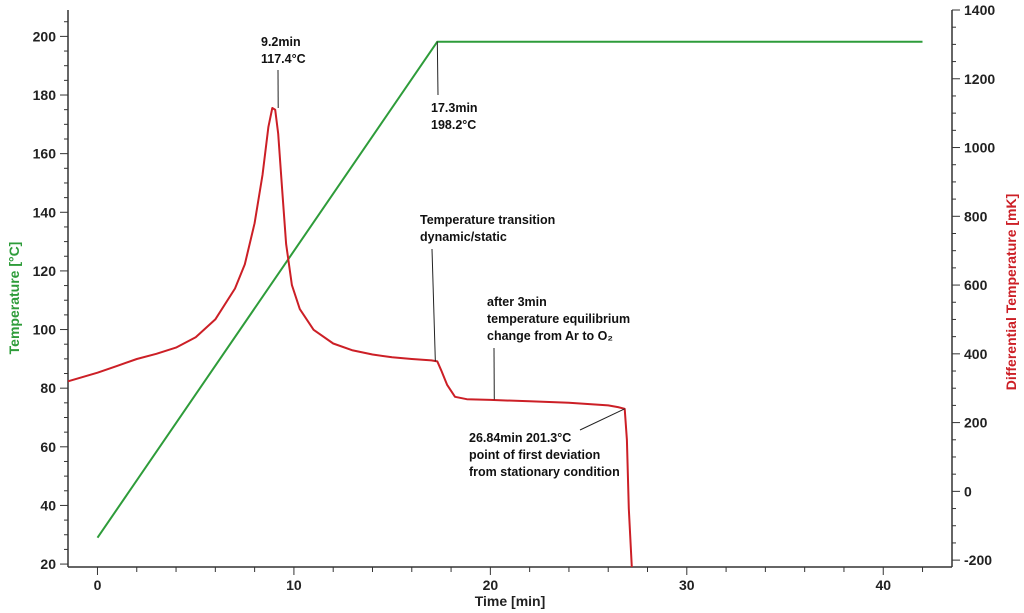  What do you see at coordinates (45, 95) in the screenshot?
I see `left-tick-label: 180` at bounding box center [45, 95].